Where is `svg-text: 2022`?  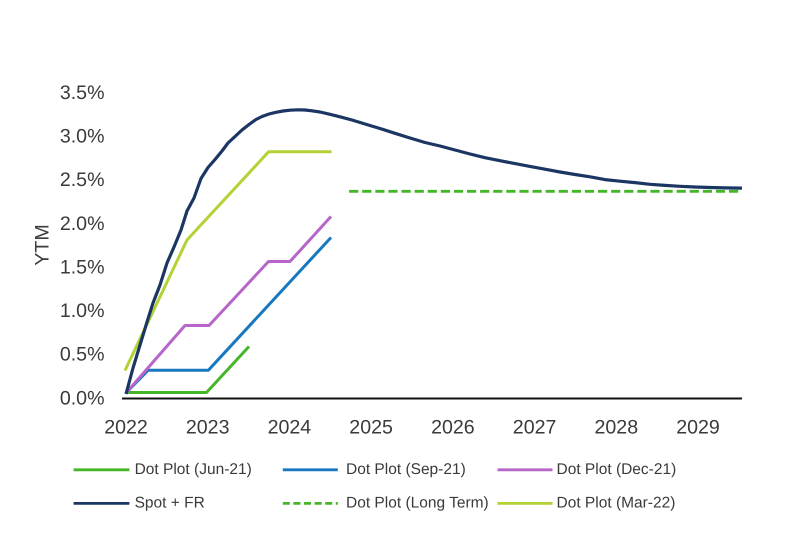
svg-text: 2022 is located at coordinates (126, 427).